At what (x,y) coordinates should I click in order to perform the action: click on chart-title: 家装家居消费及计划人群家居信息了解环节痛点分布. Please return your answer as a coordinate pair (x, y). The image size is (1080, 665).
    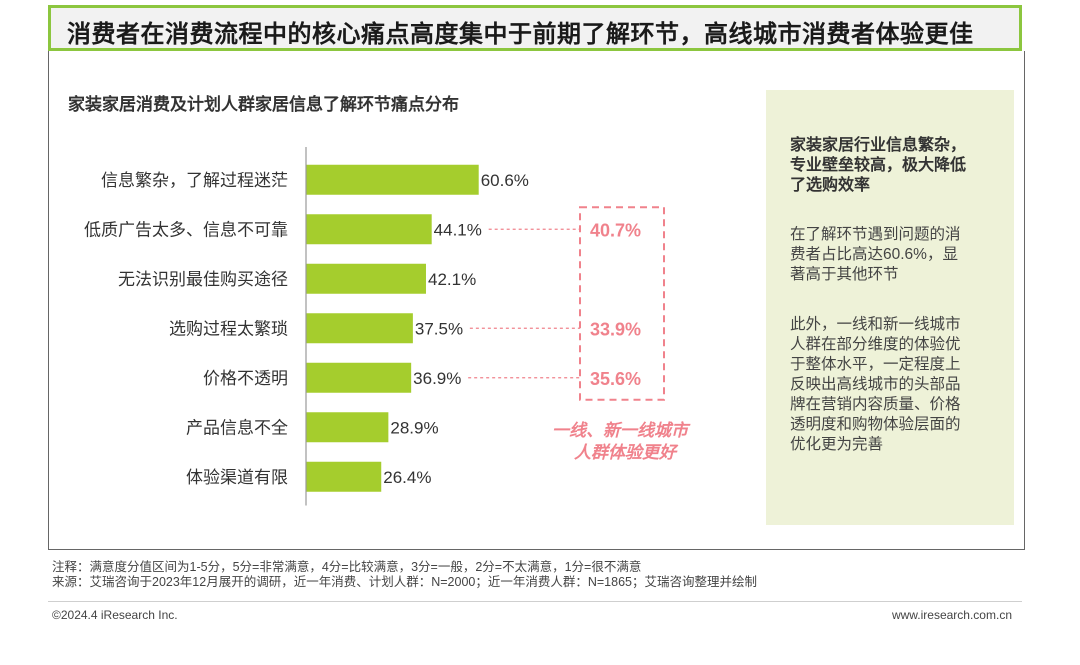
    Looking at the image, I should click on (263, 104).